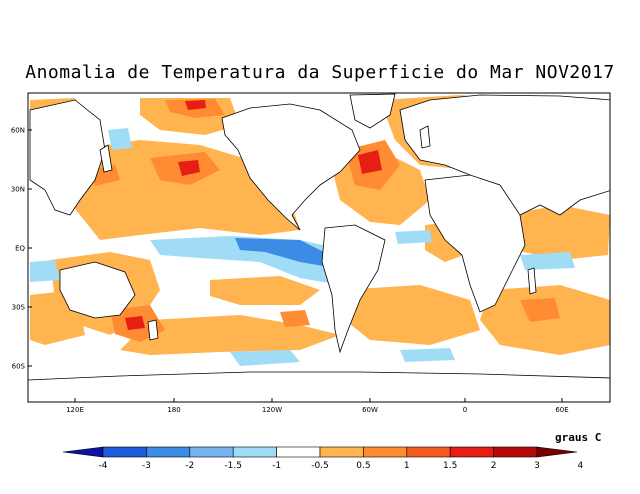  I want to click on lat-label: 30N, so click(18, 190).